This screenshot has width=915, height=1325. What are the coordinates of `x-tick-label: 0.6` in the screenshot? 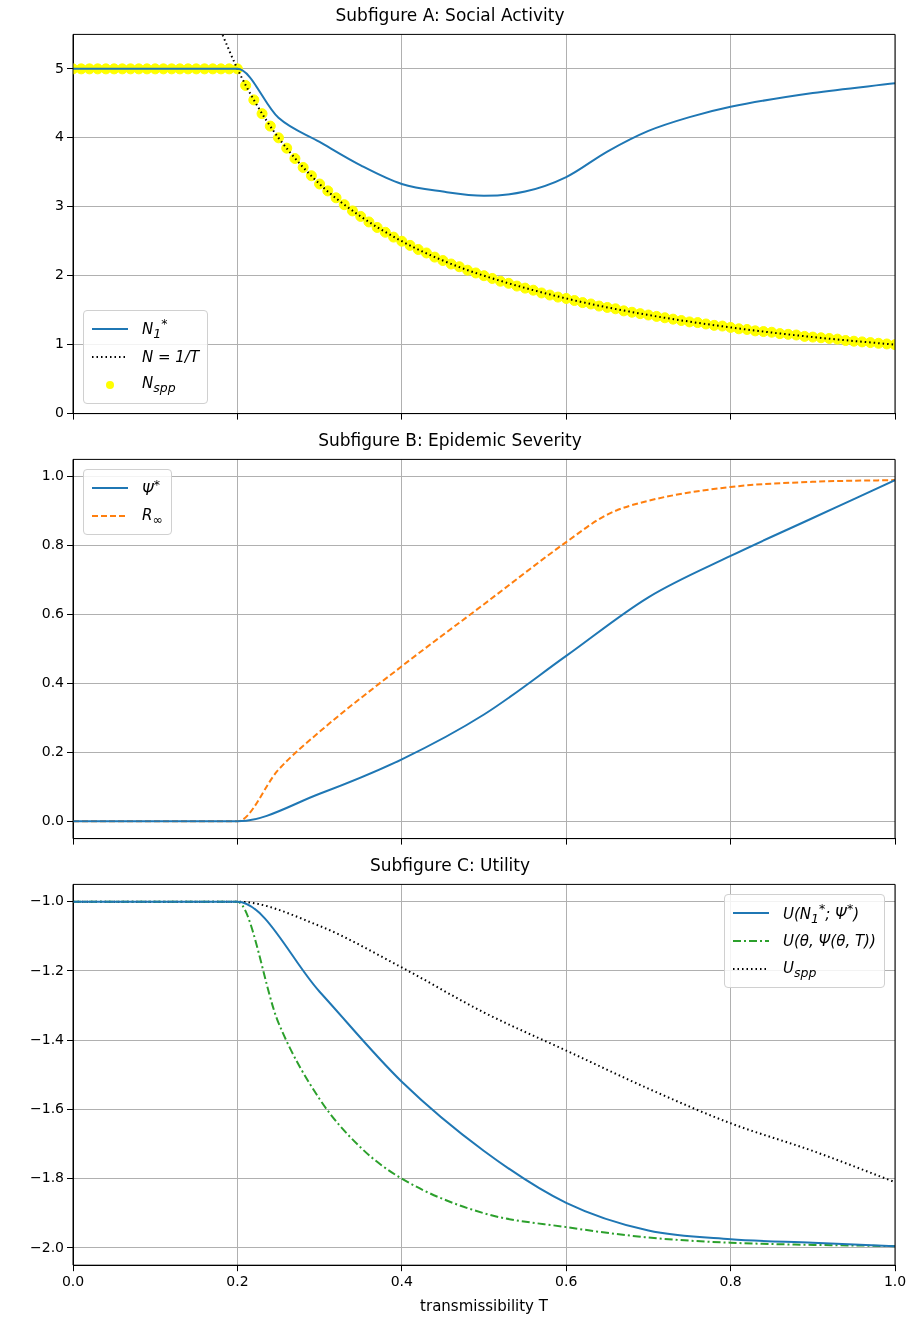 It's located at (566, 1281).